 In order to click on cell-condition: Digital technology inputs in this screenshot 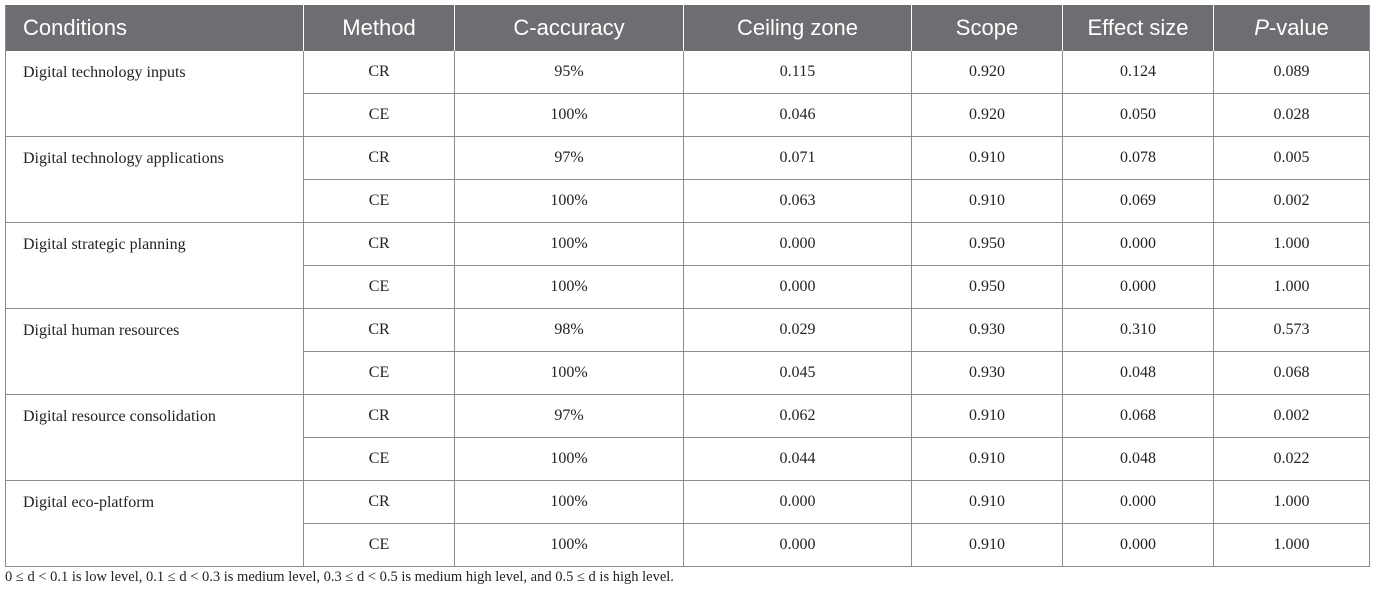, I will do `click(154, 94)`.